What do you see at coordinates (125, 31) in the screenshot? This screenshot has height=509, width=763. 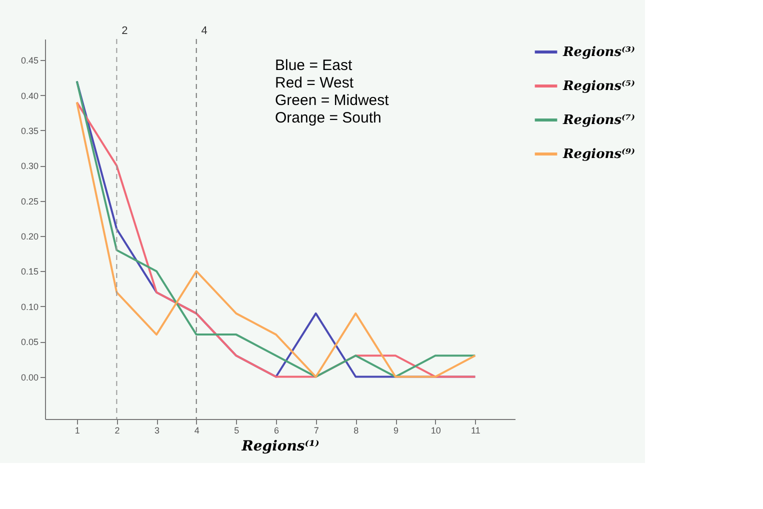 I see `ref-line-label: 2` at bounding box center [125, 31].